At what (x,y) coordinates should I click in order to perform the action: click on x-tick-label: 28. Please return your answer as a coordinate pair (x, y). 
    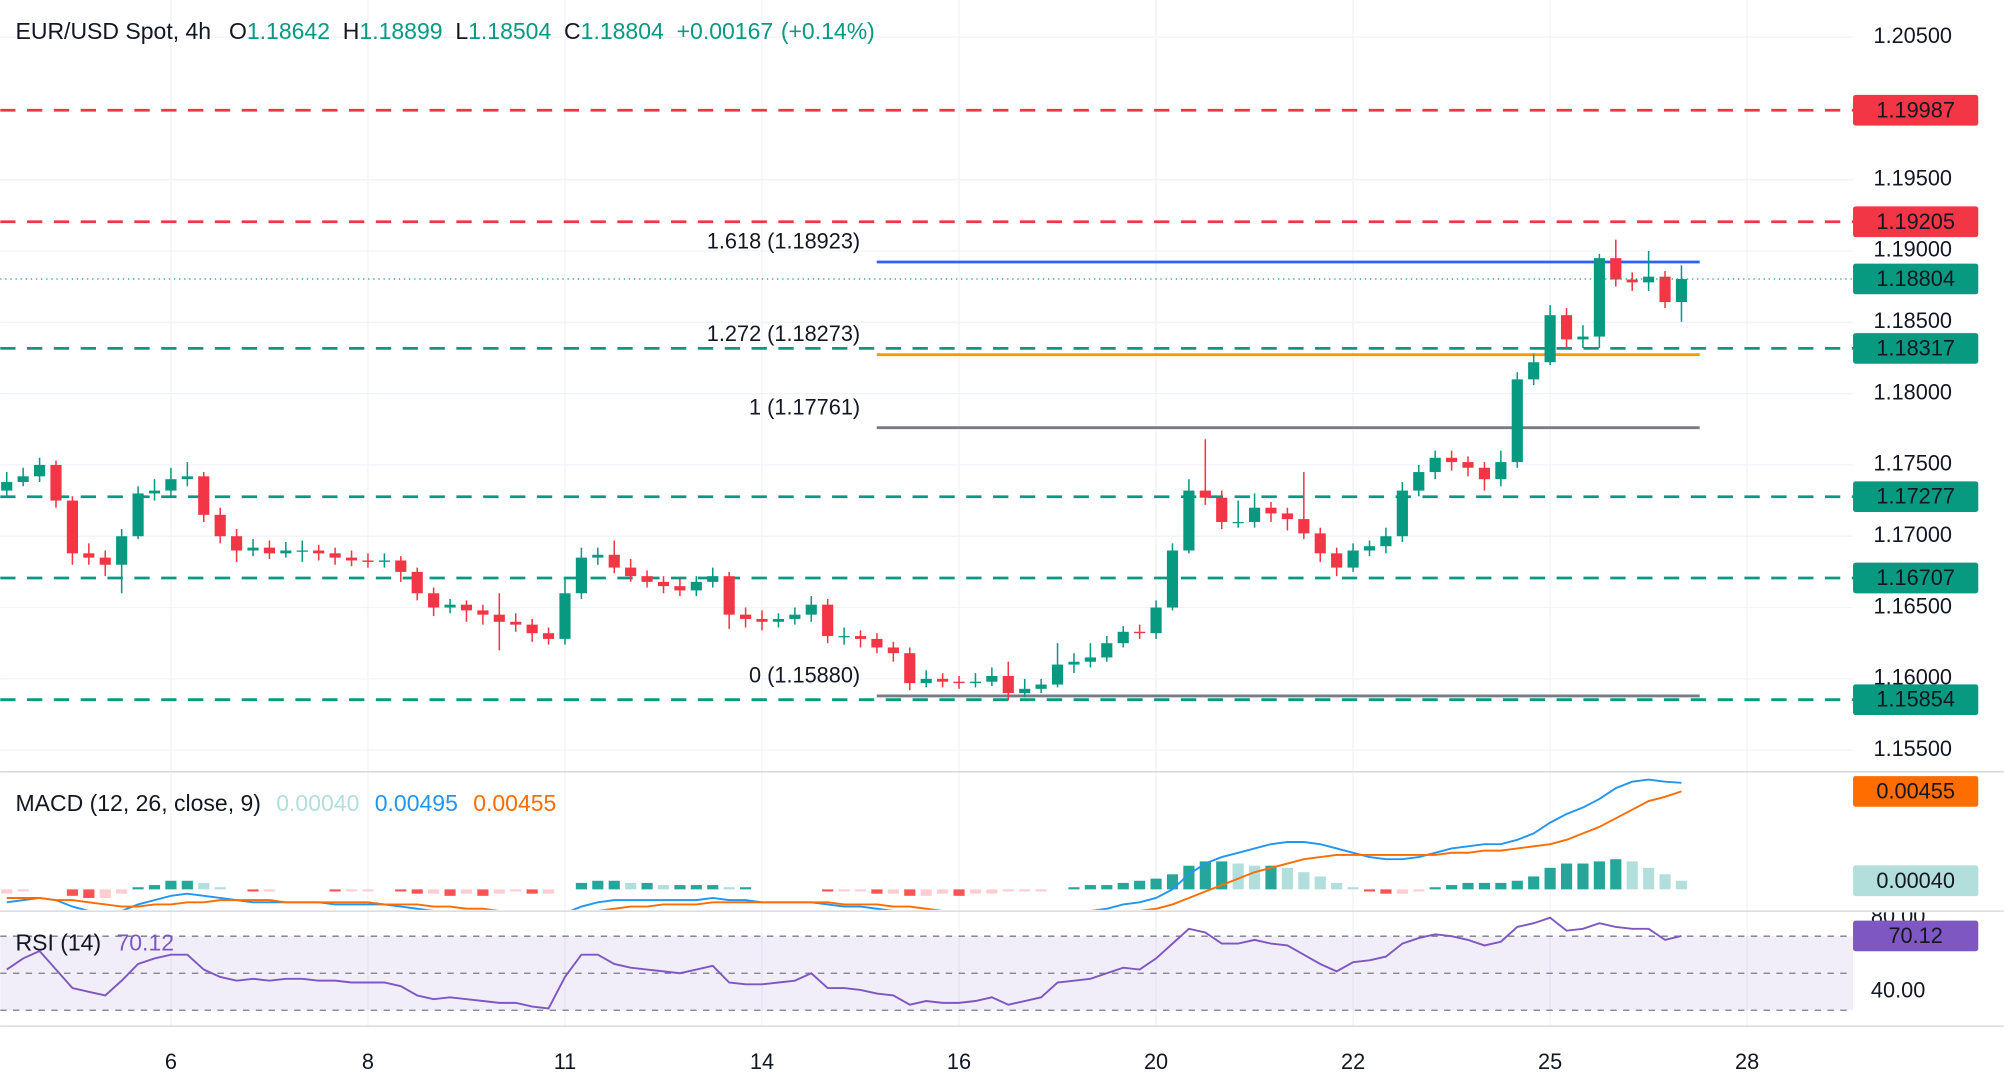
    Looking at the image, I should click on (1747, 1061).